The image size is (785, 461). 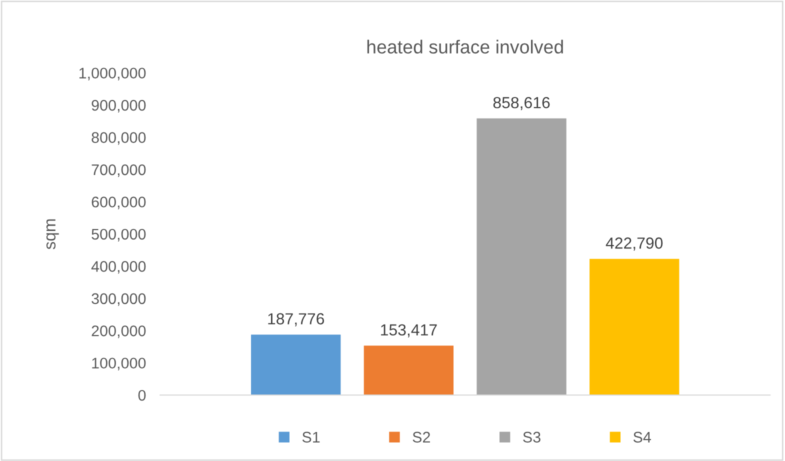 What do you see at coordinates (409, 331) in the screenshot?
I see `data-label: 153,417` at bounding box center [409, 331].